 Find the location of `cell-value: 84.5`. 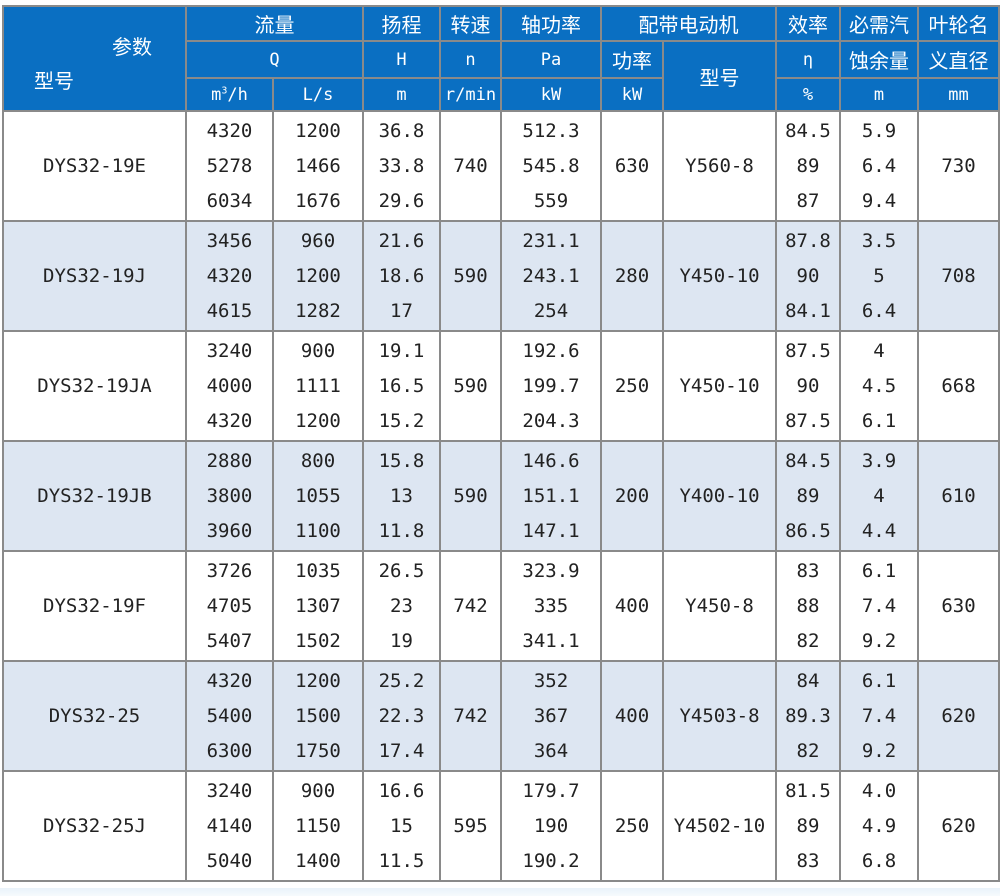

cell-value: 84.5 is located at coordinates (808, 460).